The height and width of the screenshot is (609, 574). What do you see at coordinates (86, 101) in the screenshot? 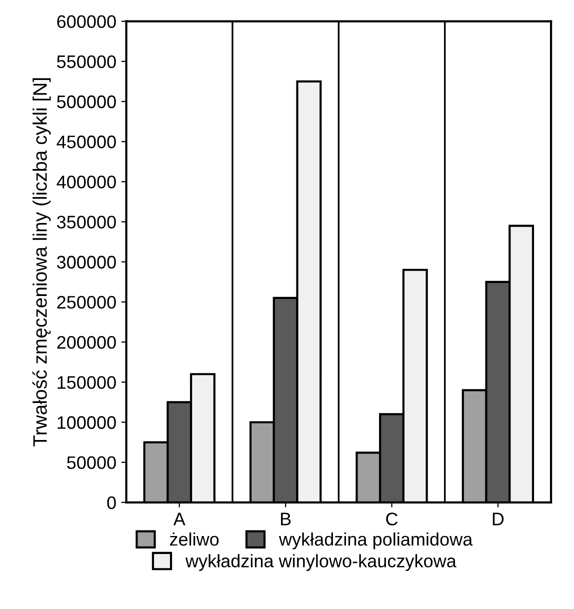
I see `y-tick-label: 500000` at bounding box center [86, 101].